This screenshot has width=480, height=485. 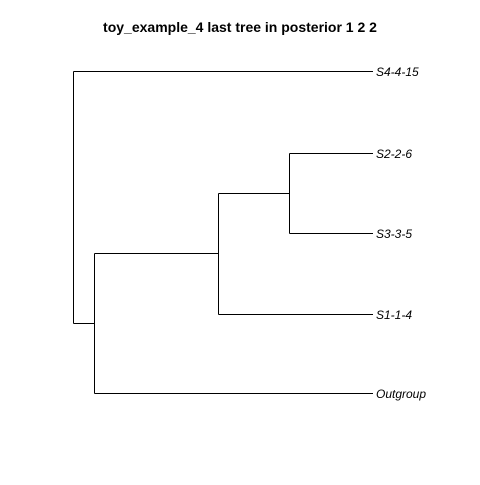 What do you see at coordinates (394, 154) in the screenshot?
I see `tip-label-s2-2-6: S2-2-6` at bounding box center [394, 154].